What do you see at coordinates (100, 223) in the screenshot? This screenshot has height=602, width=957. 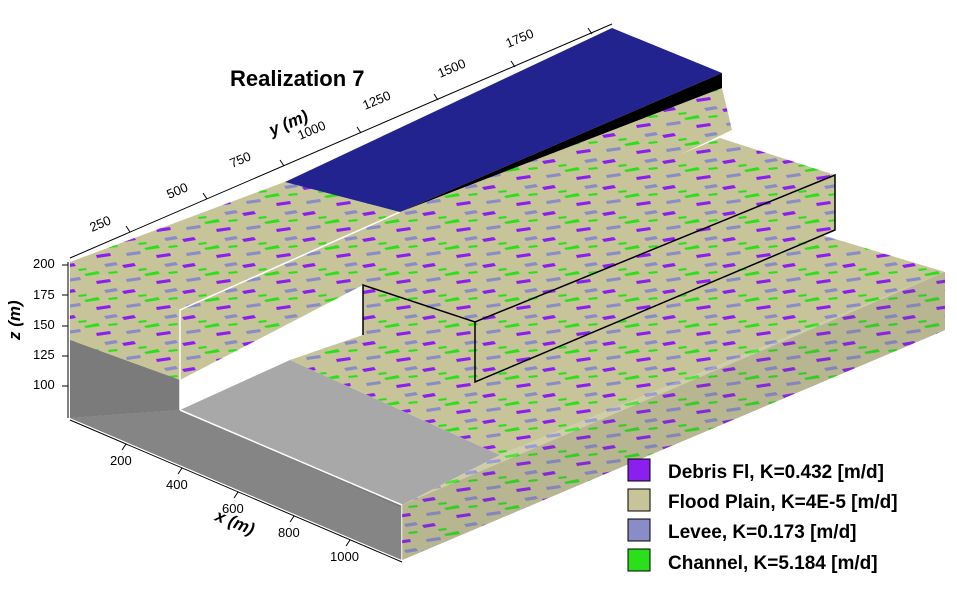 I see `y-tick-label: 250` at bounding box center [100, 223].